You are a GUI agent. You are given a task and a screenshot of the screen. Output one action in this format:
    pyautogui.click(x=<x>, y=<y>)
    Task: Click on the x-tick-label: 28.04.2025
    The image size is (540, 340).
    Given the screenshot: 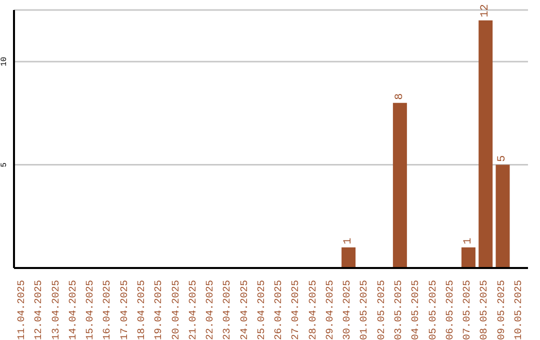 What is the action you would take?
    pyautogui.click(x=314, y=310)
    